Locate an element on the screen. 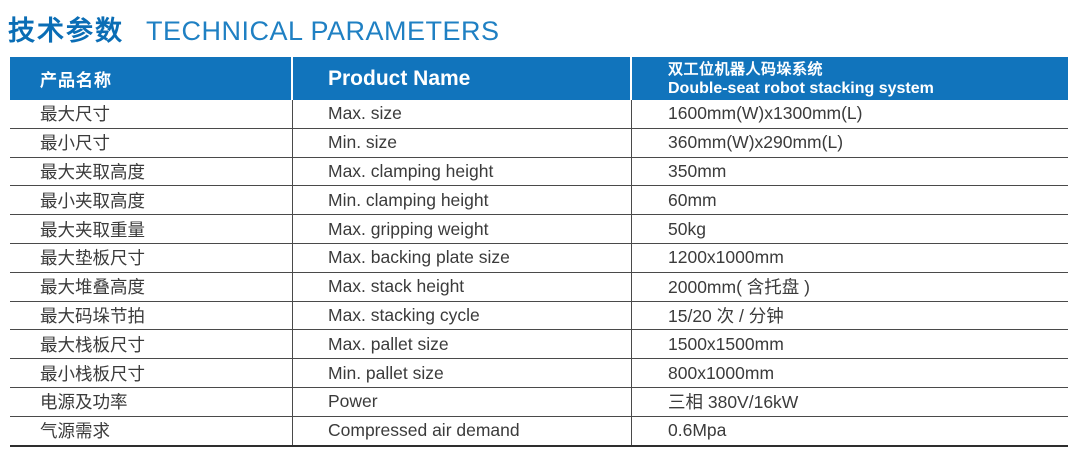 The width and height of the screenshot is (1080, 470). param-value-cell: 1200x1000mm is located at coordinates (726, 257).